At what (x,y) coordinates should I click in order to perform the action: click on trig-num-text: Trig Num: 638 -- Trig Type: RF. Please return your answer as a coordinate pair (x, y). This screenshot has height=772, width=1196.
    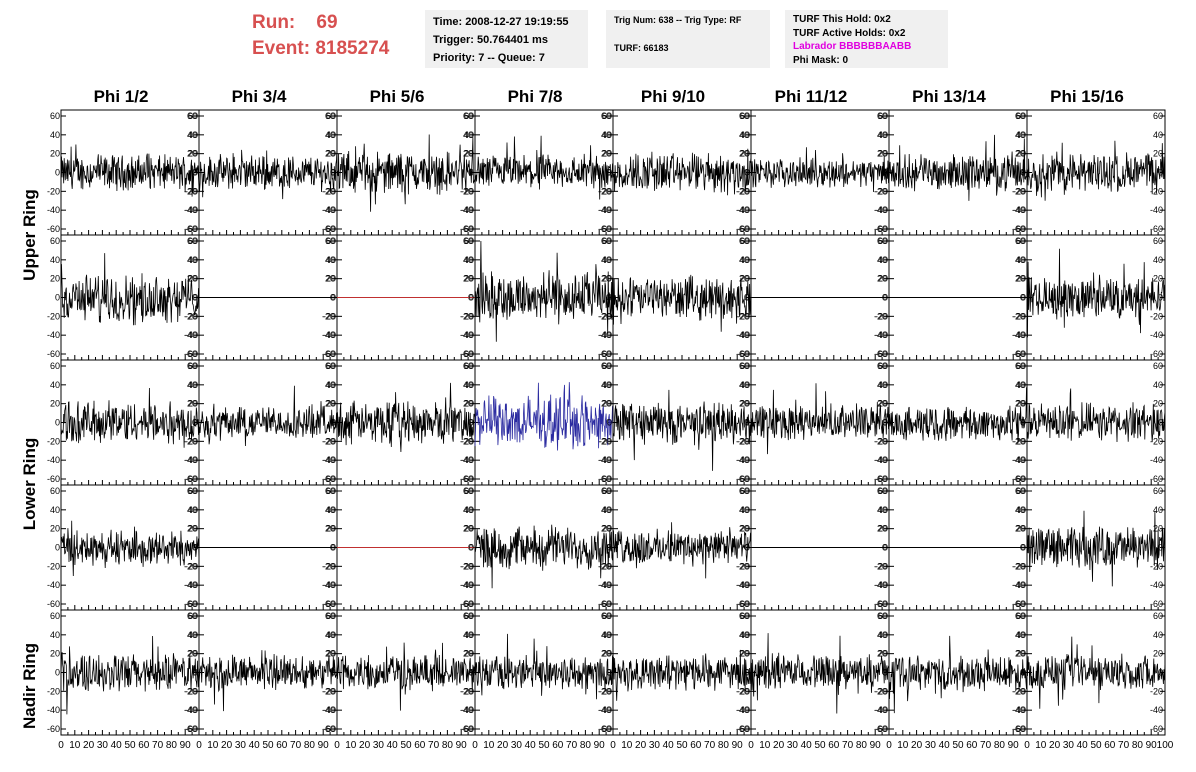
    Looking at the image, I should click on (678, 20).